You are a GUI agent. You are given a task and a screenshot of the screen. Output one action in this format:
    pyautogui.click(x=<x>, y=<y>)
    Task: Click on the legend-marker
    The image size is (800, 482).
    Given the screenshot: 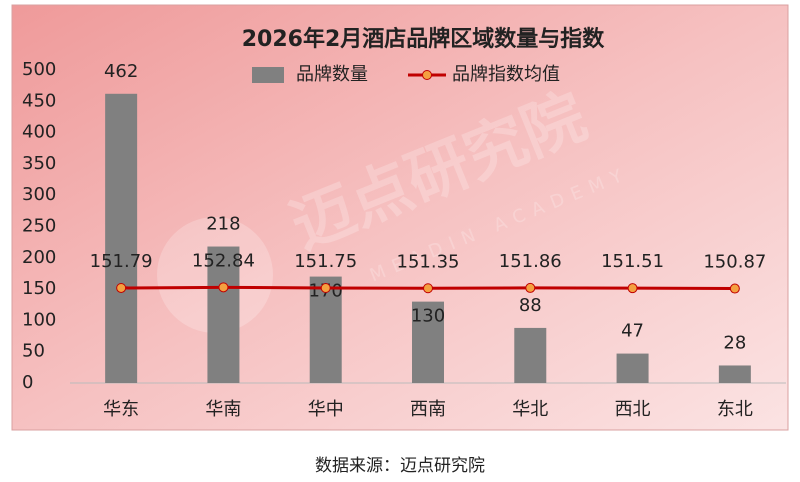 What is the action you would take?
    pyautogui.click(x=427, y=75)
    